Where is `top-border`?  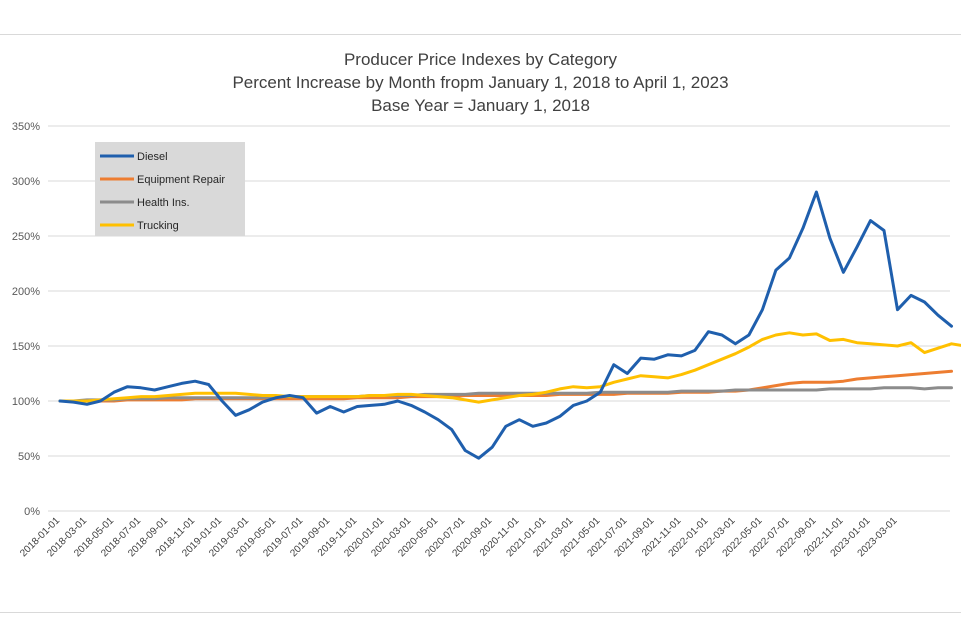
top-border is located at coordinates (480, 34).